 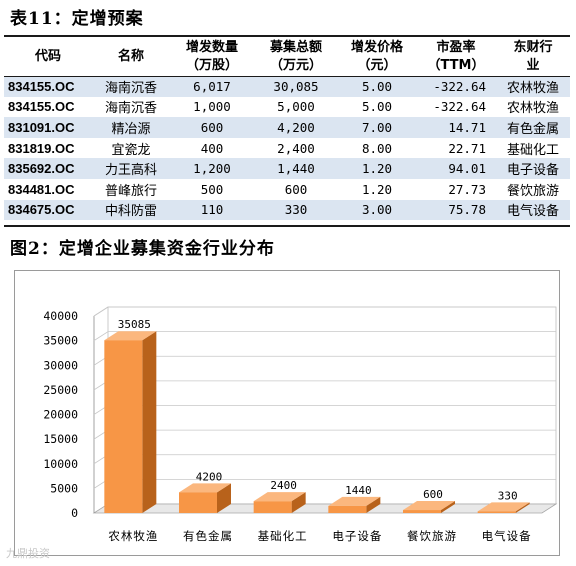 I want to click on data-label: 4200, so click(x=209, y=476).